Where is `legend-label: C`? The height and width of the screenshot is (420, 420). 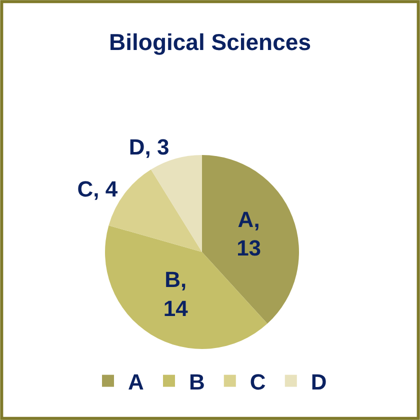
legend-label: C is located at coordinates (258, 381).